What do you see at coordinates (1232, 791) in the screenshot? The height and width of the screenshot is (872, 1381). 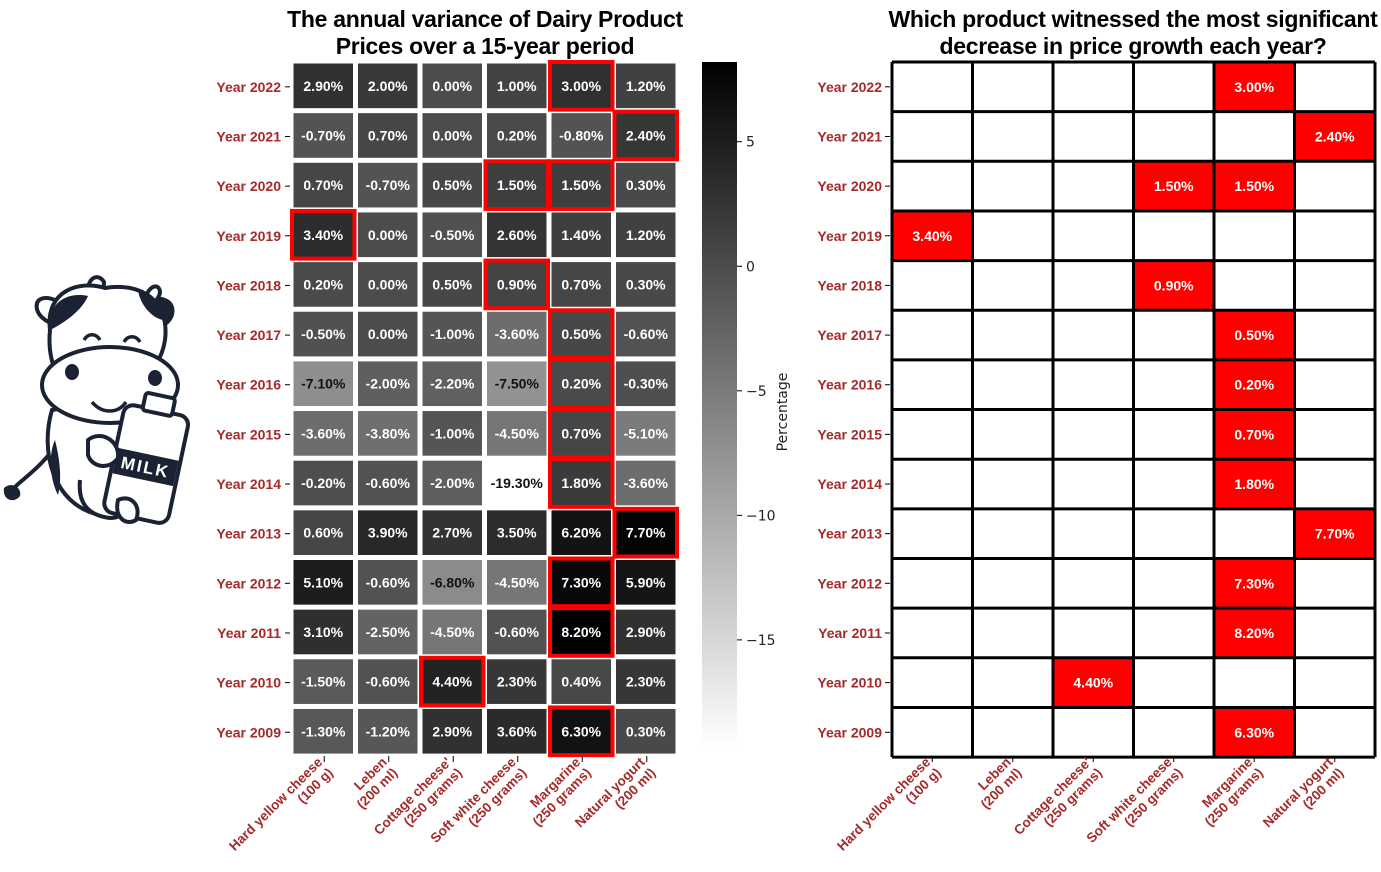 I see `column-label: Margarine(250 grams)` at bounding box center [1232, 791].